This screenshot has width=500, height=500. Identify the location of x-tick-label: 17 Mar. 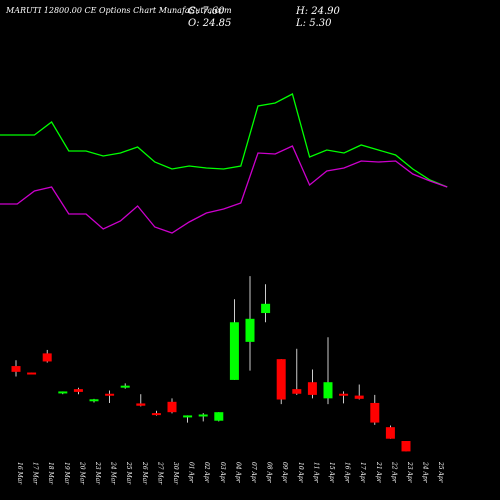
(35, 473).